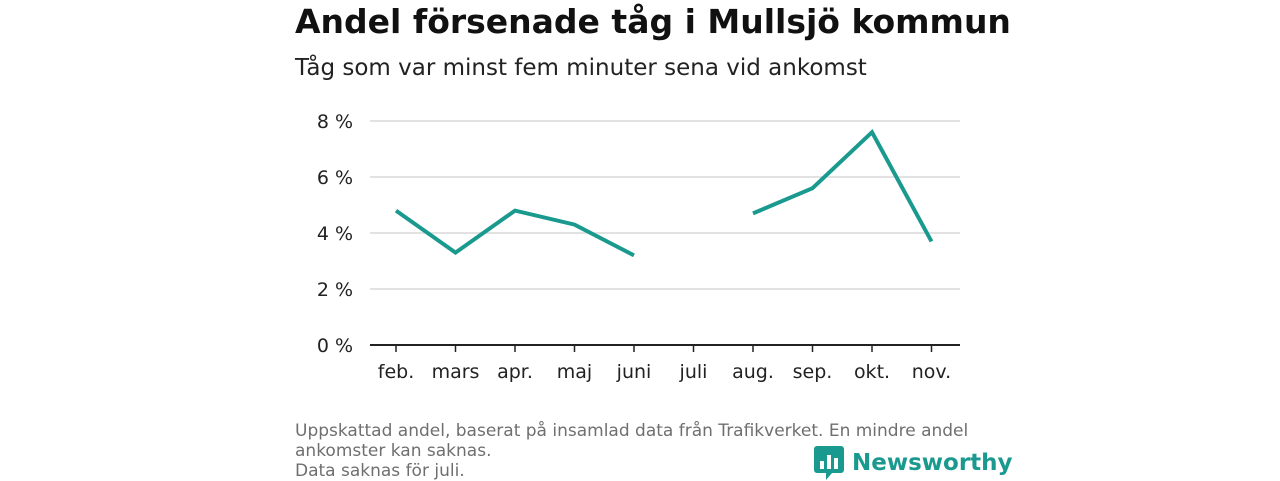  I want to click on x-tick-label: sep., so click(813, 372).